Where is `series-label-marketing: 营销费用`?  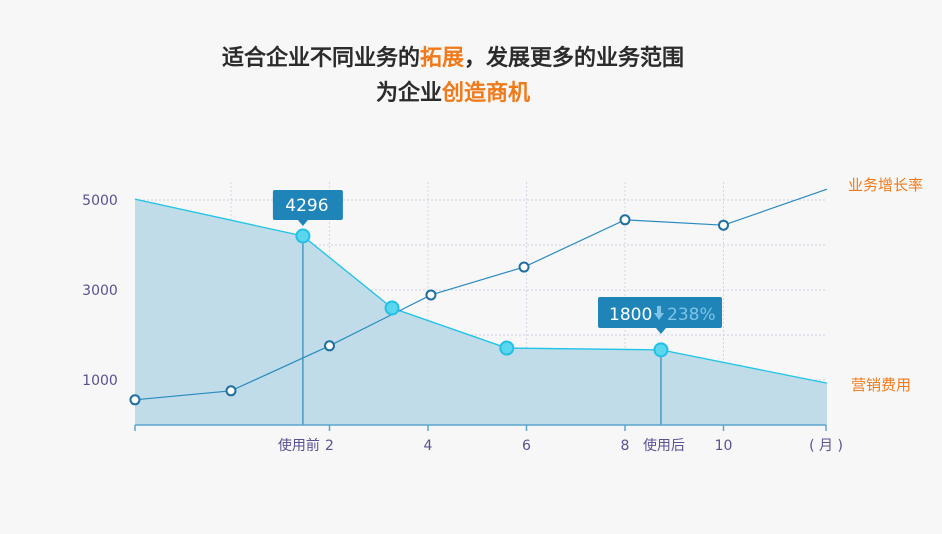
series-label-marketing: 营销费用 is located at coordinates (881, 385).